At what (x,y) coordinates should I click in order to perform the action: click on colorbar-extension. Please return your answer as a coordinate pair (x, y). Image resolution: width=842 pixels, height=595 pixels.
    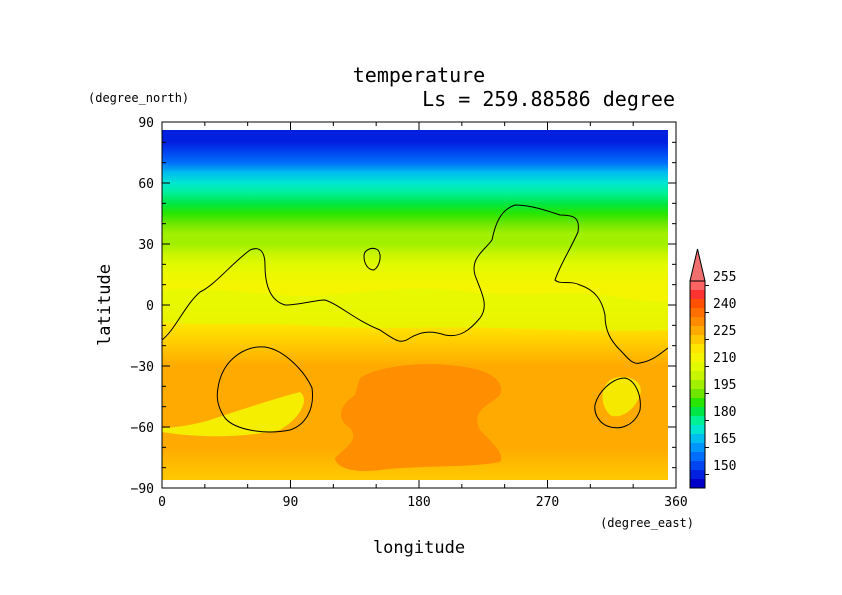
    Looking at the image, I should click on (697, 265).